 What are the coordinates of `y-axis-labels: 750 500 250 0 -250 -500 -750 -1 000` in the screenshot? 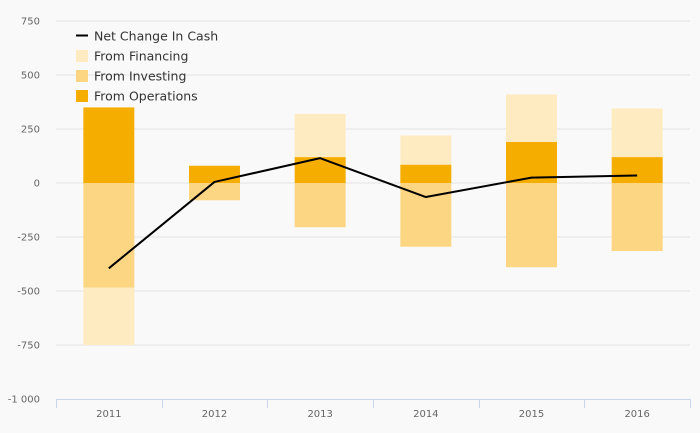 It's located at (24, 211).